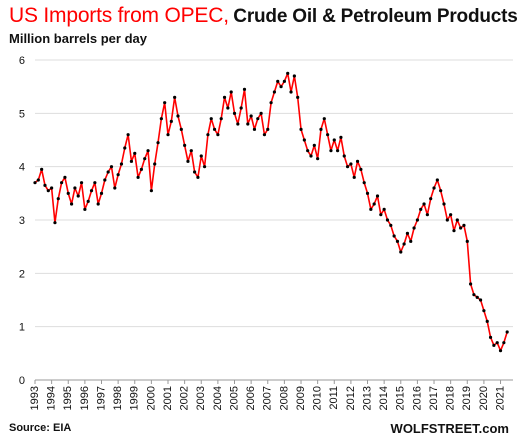  I want to click on x-tick-label: 1997, so click(101, 398).